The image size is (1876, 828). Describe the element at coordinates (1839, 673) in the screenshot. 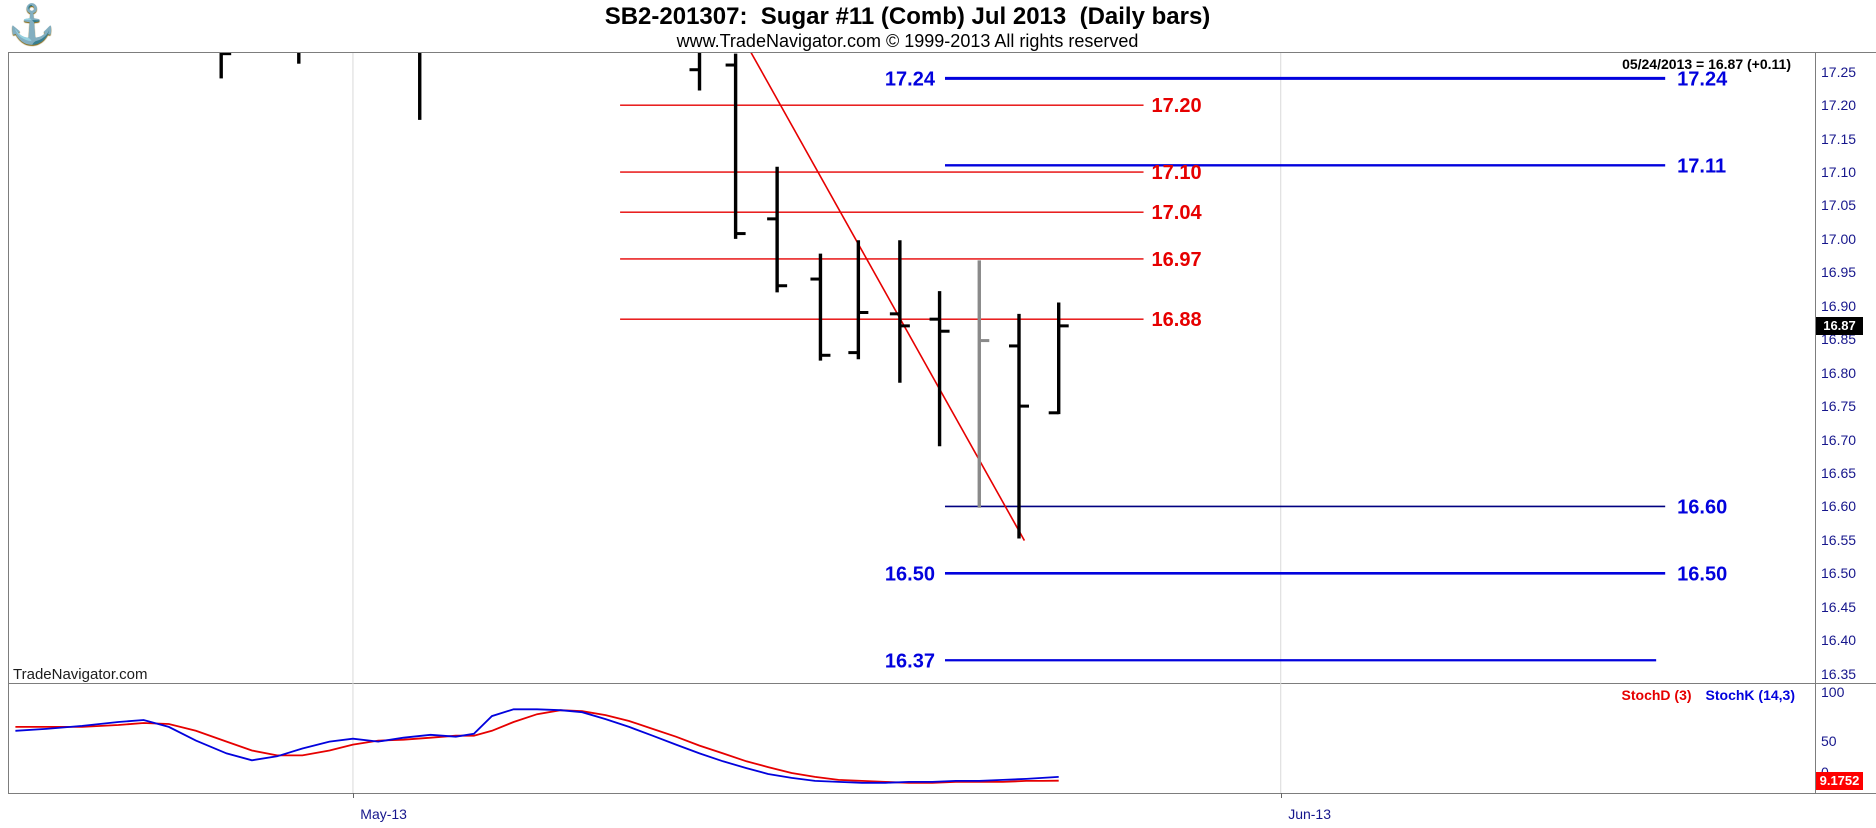

I see `price-tick-label: 16.35` at that location.